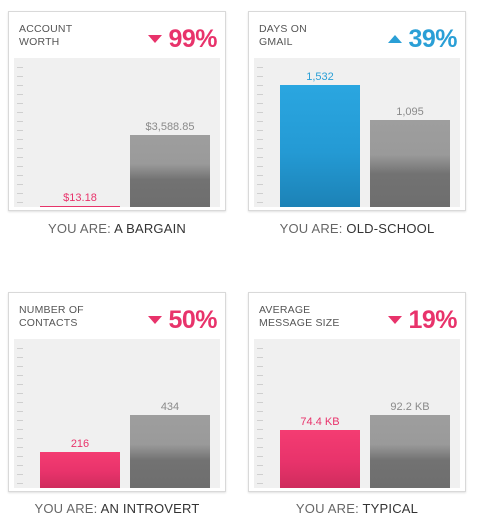 Image resolution: width=485 pixels, height=525 pixels. What do you see at coordinates (410, 112) in the screenshot?
I see `average-value-label: 1,095` at bounding box center [410, 112].